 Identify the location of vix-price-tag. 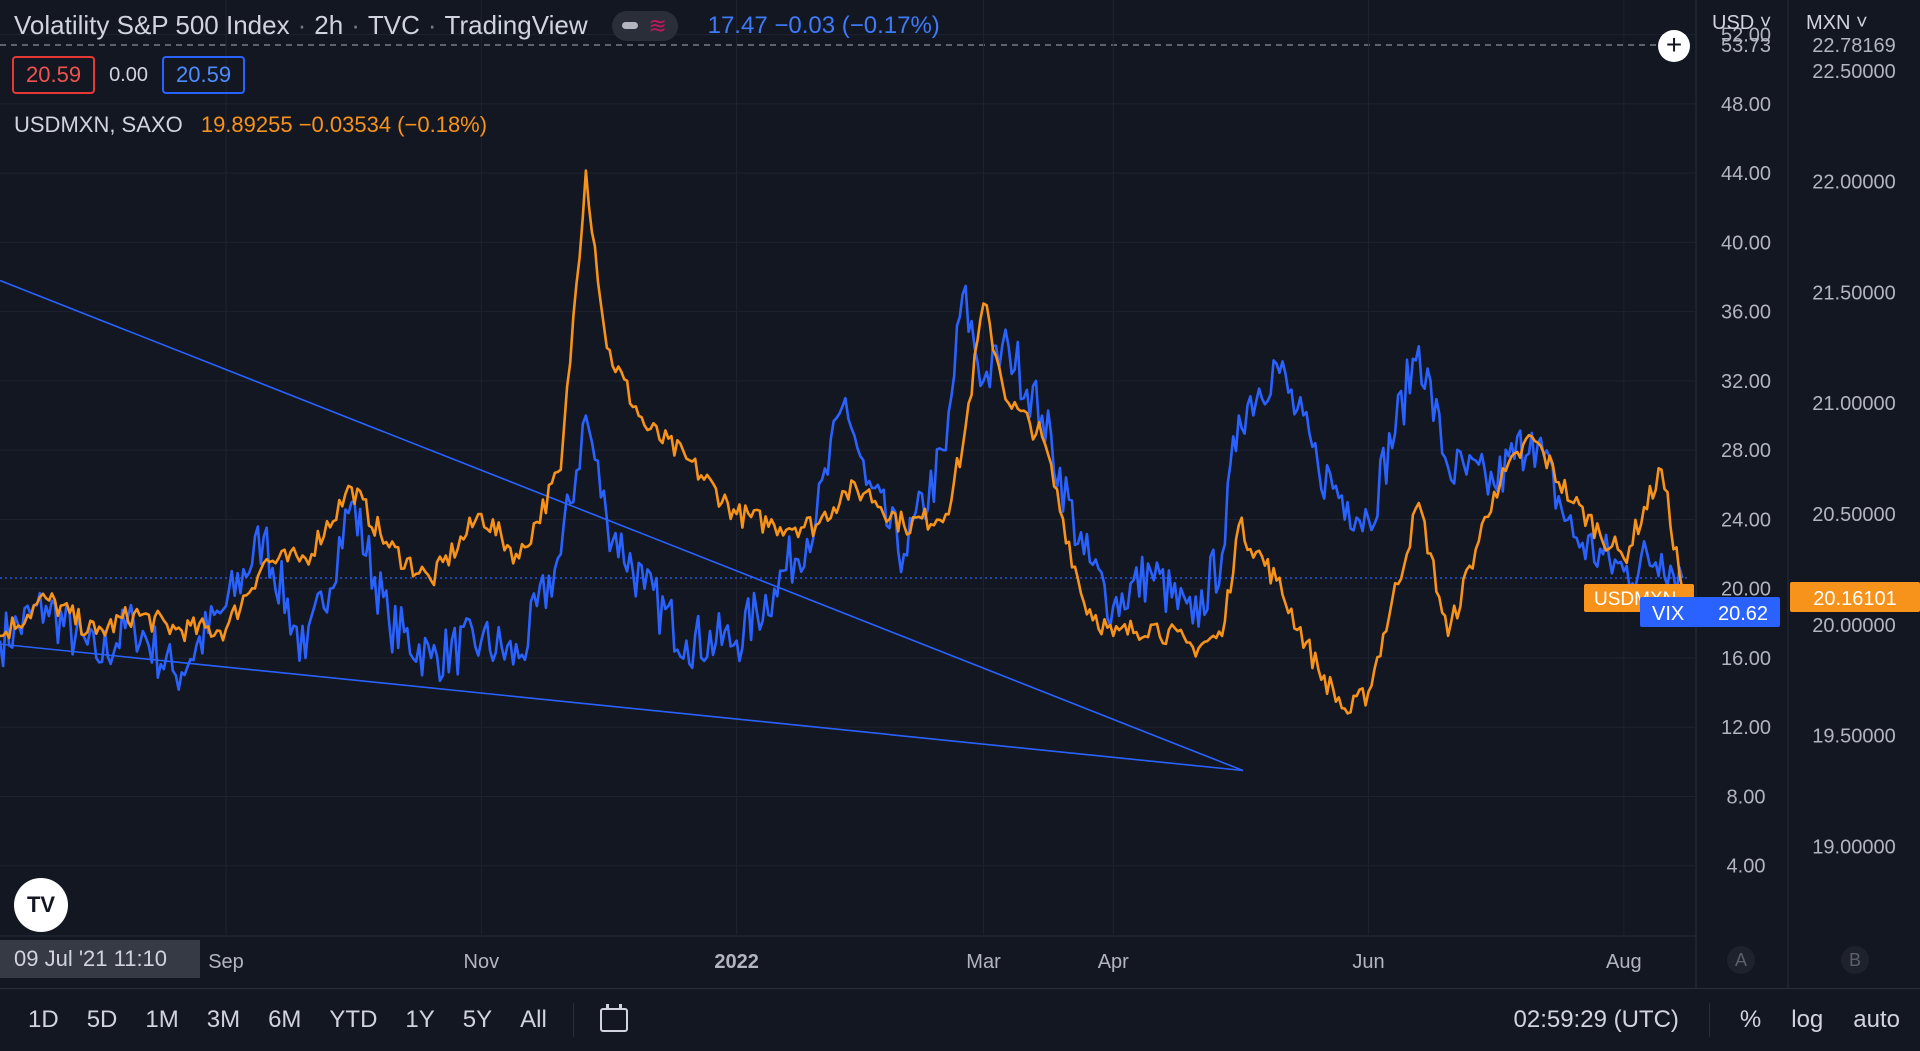
(1710, 612).